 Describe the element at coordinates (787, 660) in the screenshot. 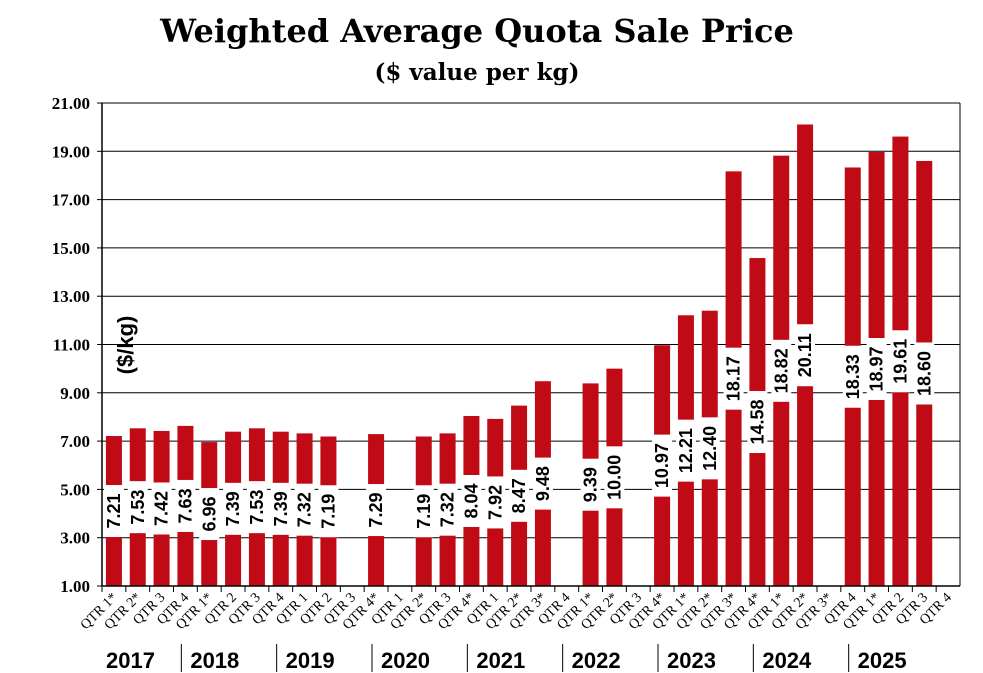

I see `year-label: 2024` at that location.